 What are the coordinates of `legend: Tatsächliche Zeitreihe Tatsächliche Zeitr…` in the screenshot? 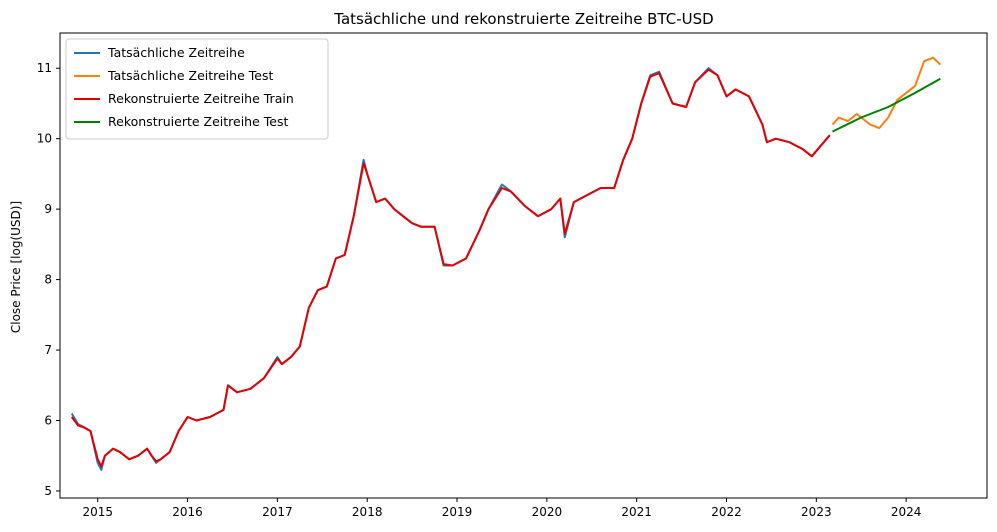 It's located at (197, 89).